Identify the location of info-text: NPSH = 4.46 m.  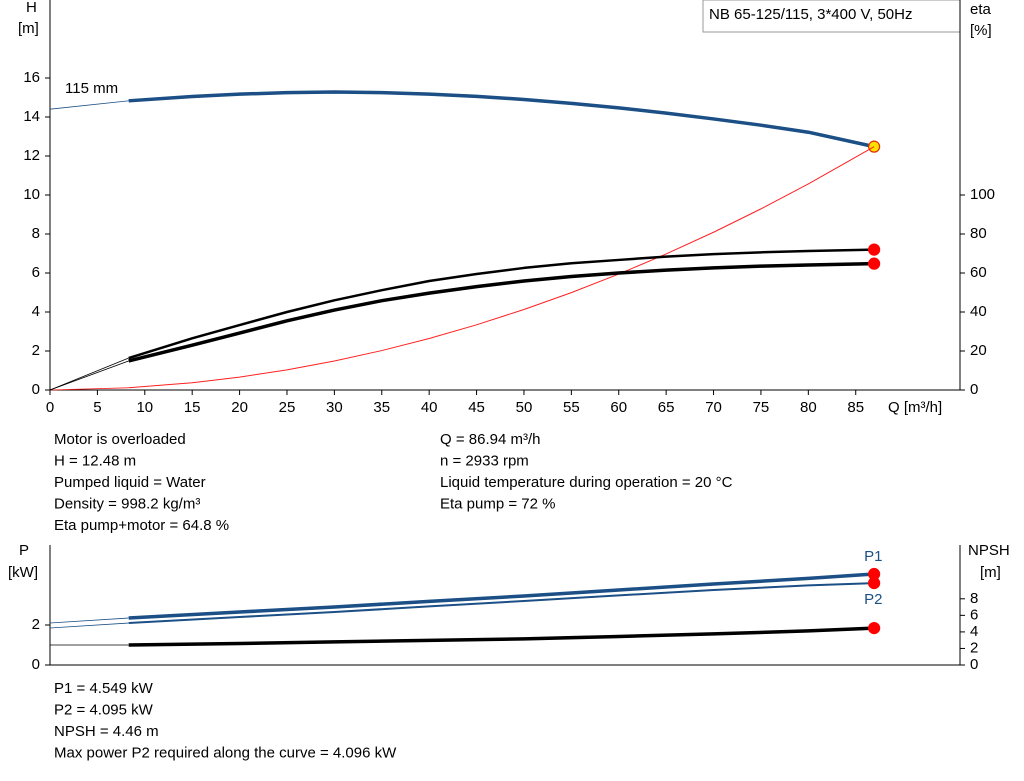
(106, 731).